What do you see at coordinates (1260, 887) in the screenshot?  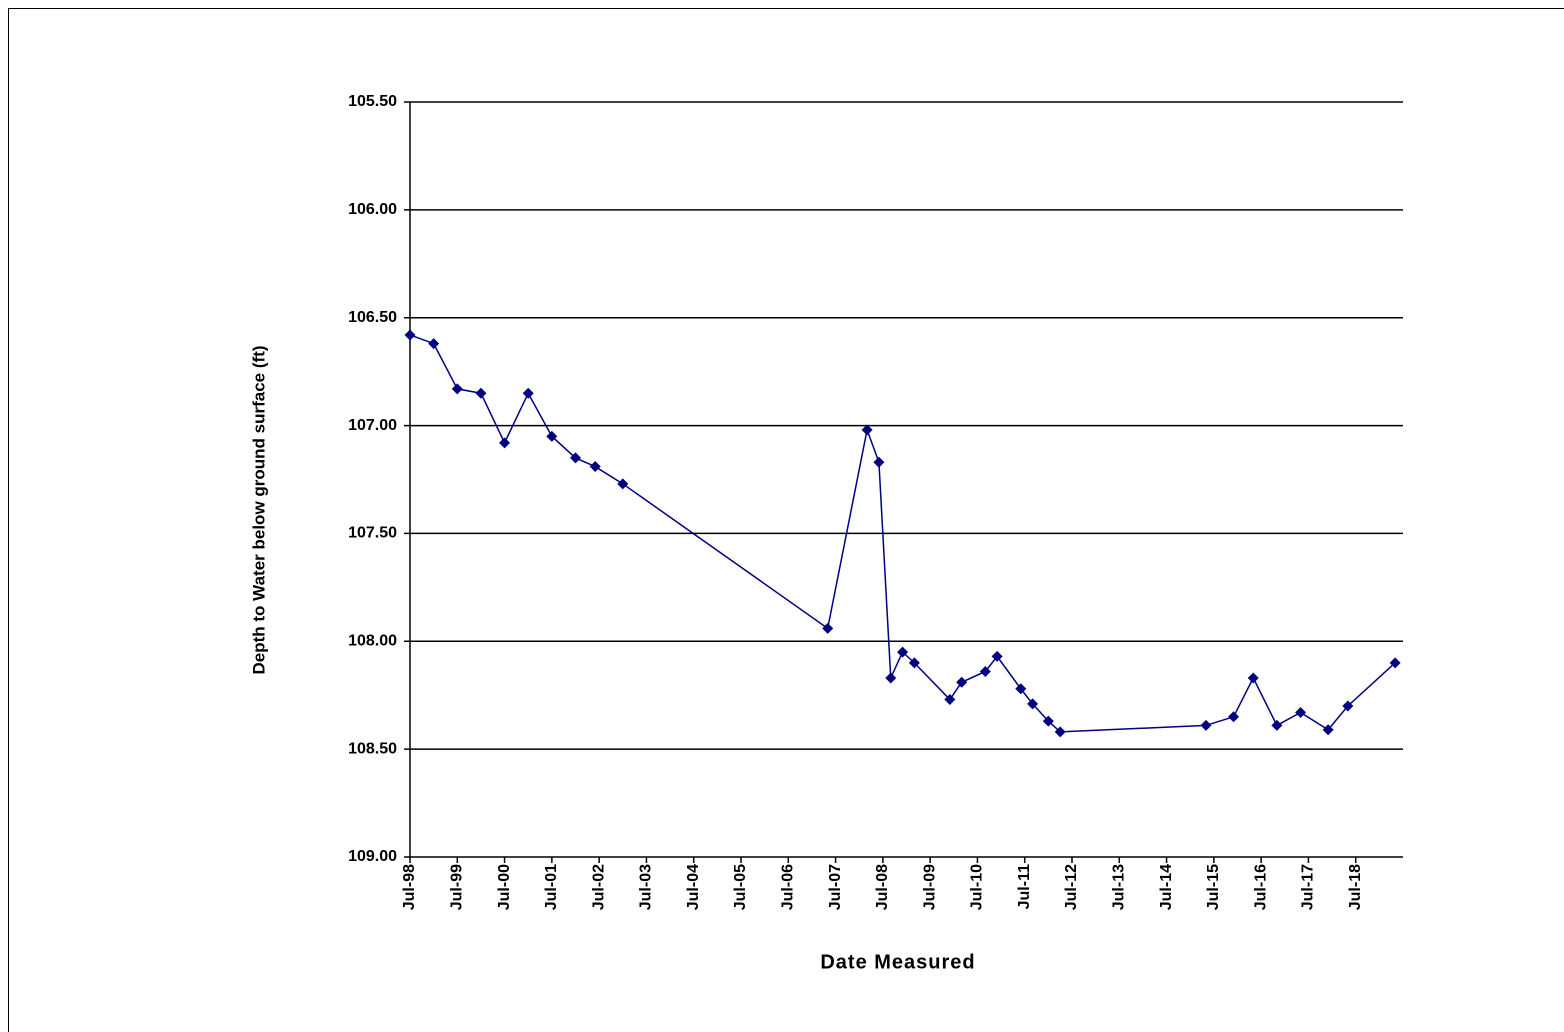 I see `x-tick-label: Jul-16` at bounding box center [1260, 887].